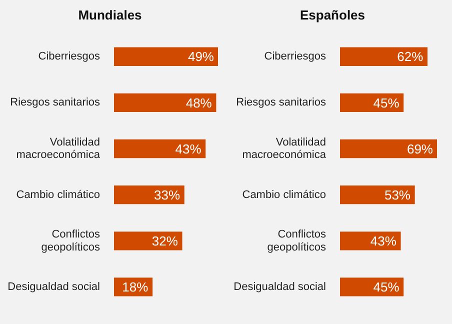 Image resolution: width=452 pixels, height=324 pixels. I want to click on data-label: 18%, so click(135, 287).